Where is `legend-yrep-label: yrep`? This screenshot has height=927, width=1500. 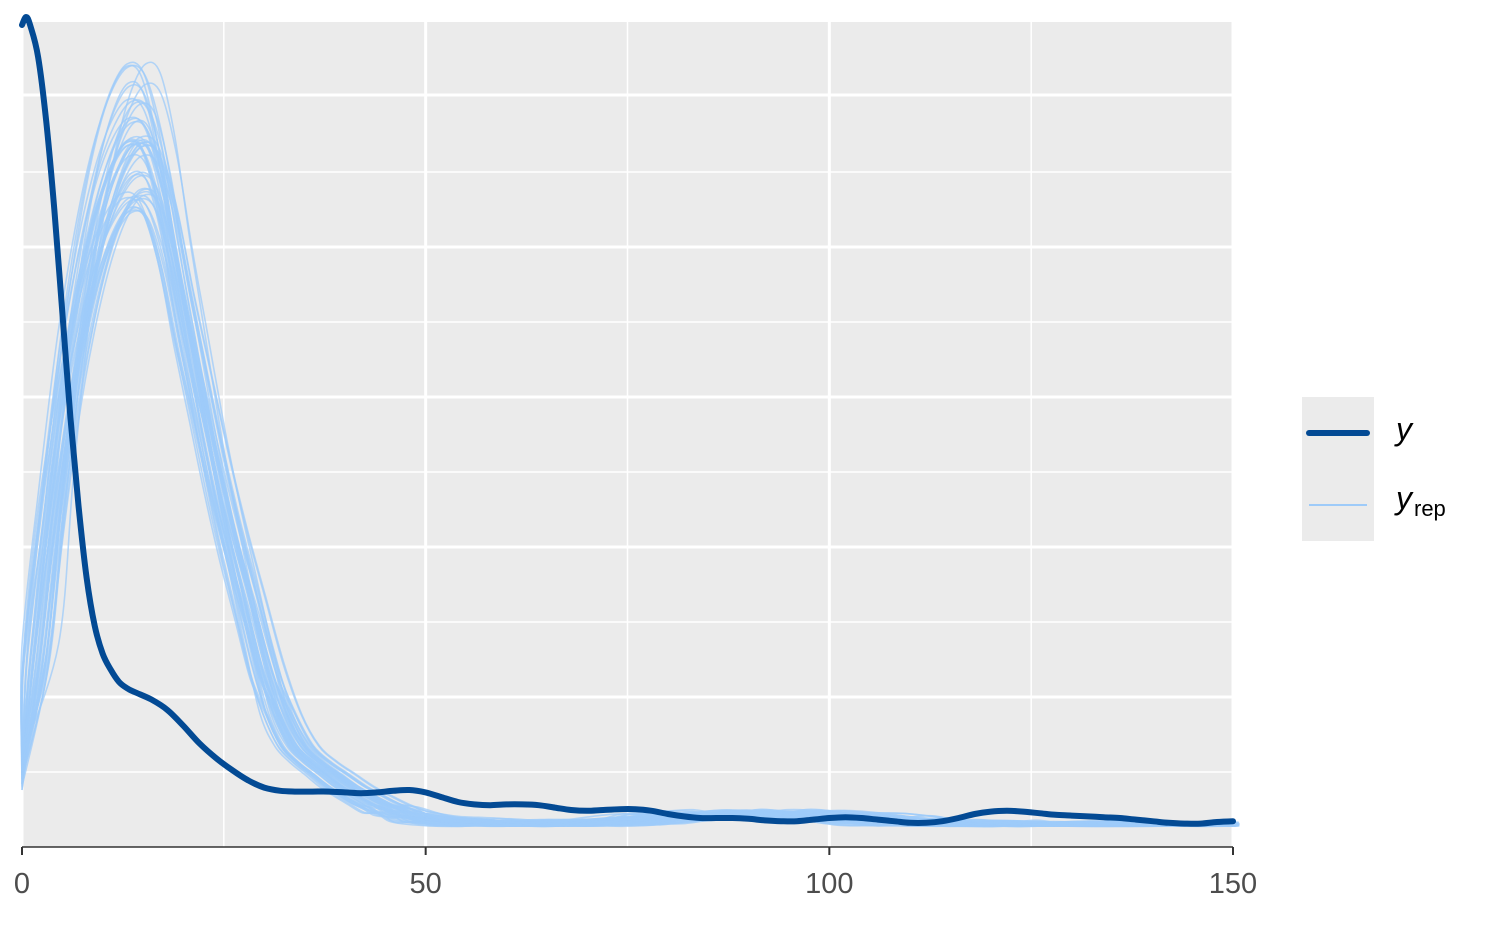 legend-yrep-label: yrep is located at coordinates (1420, 500).